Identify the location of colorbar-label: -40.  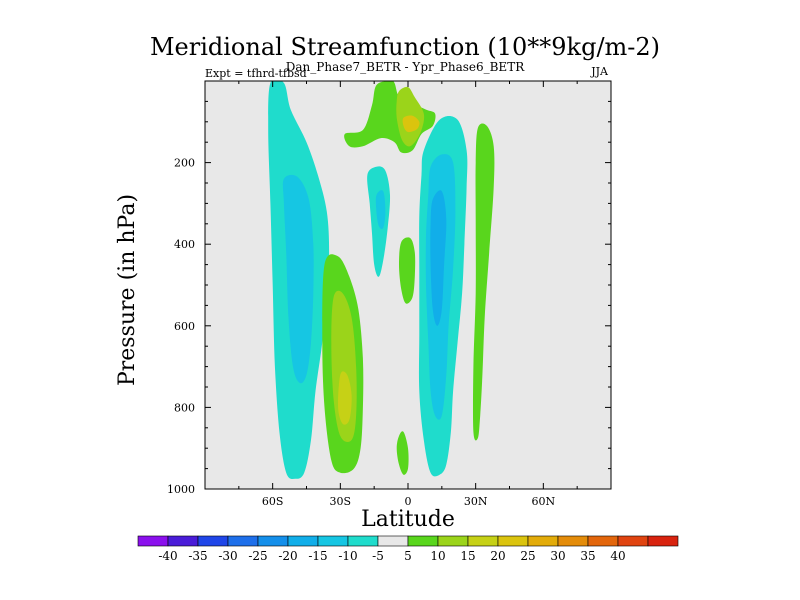
(167, 556).